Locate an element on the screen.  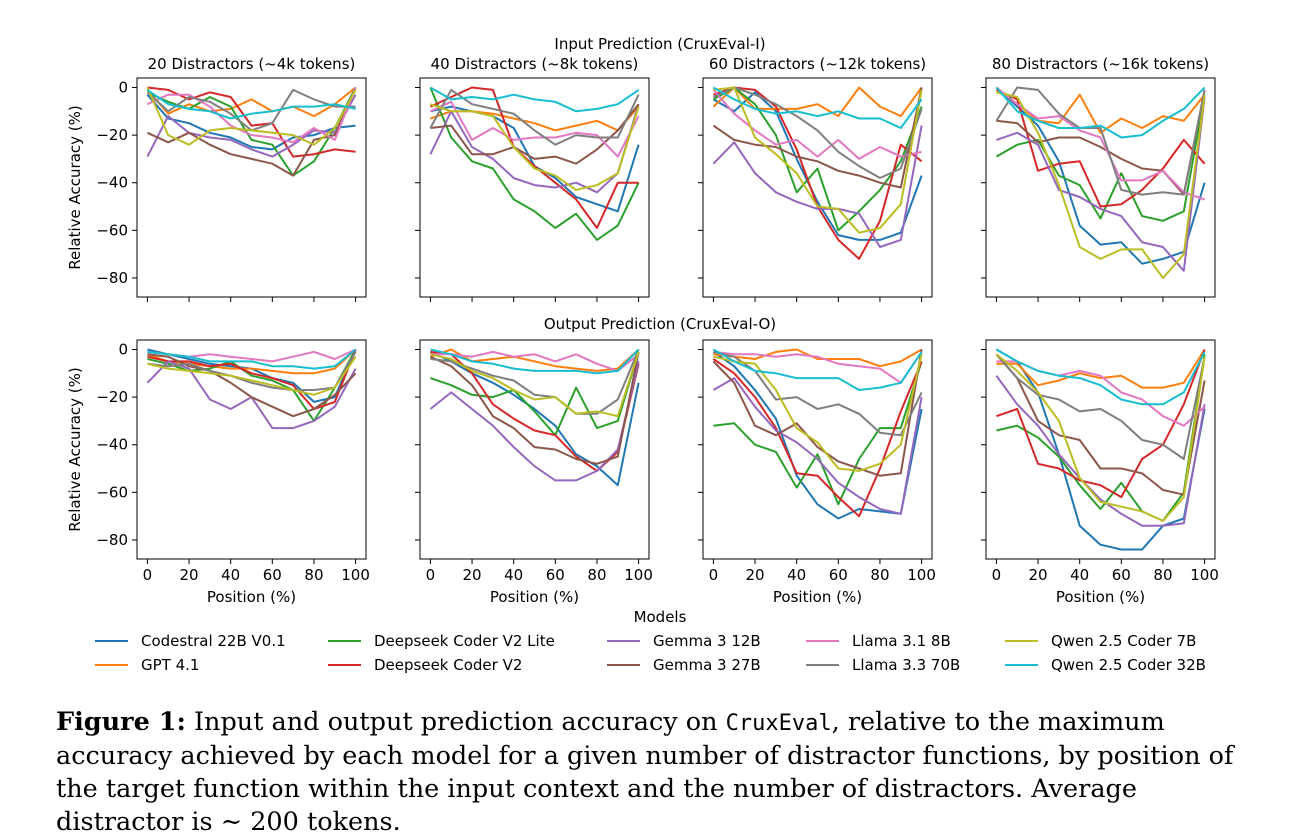
panel-title: 60 Distractors (~12k tokens) is located at coordinates (817, 64).